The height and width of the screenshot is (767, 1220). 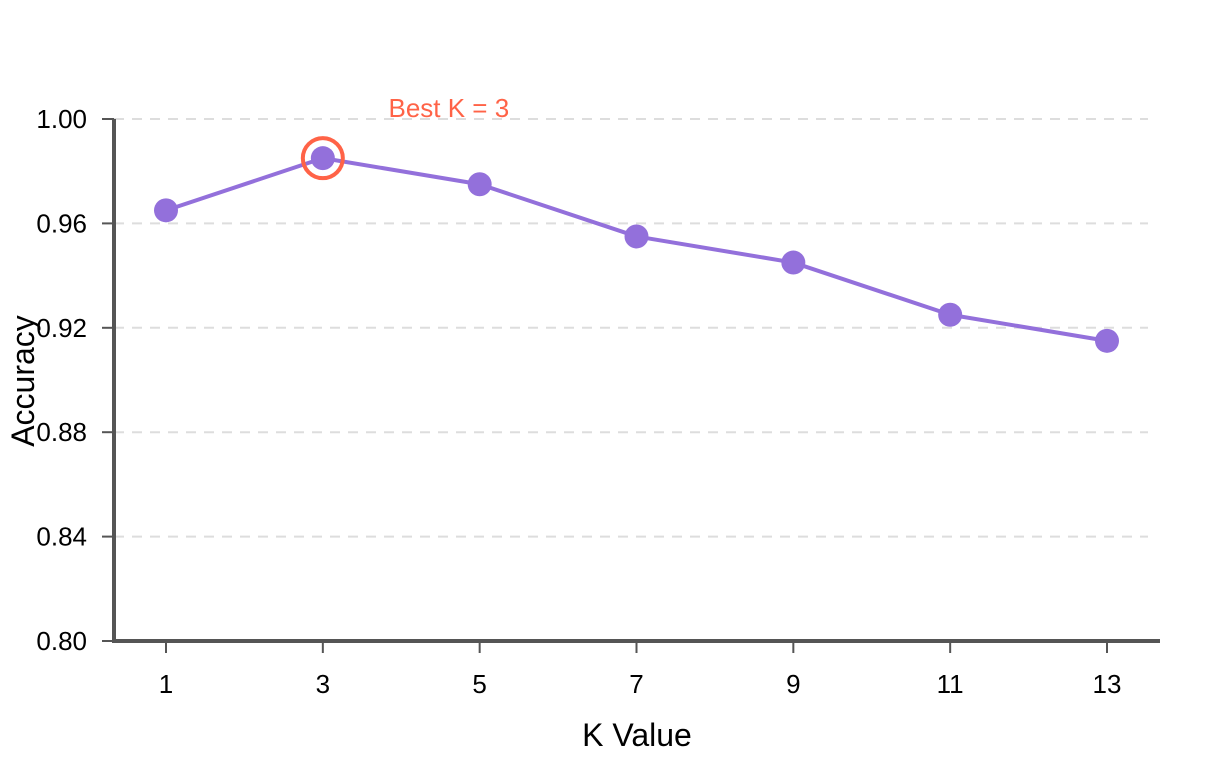 I want to click on y-tick-label: 0.88, so click(x=61, y=432).